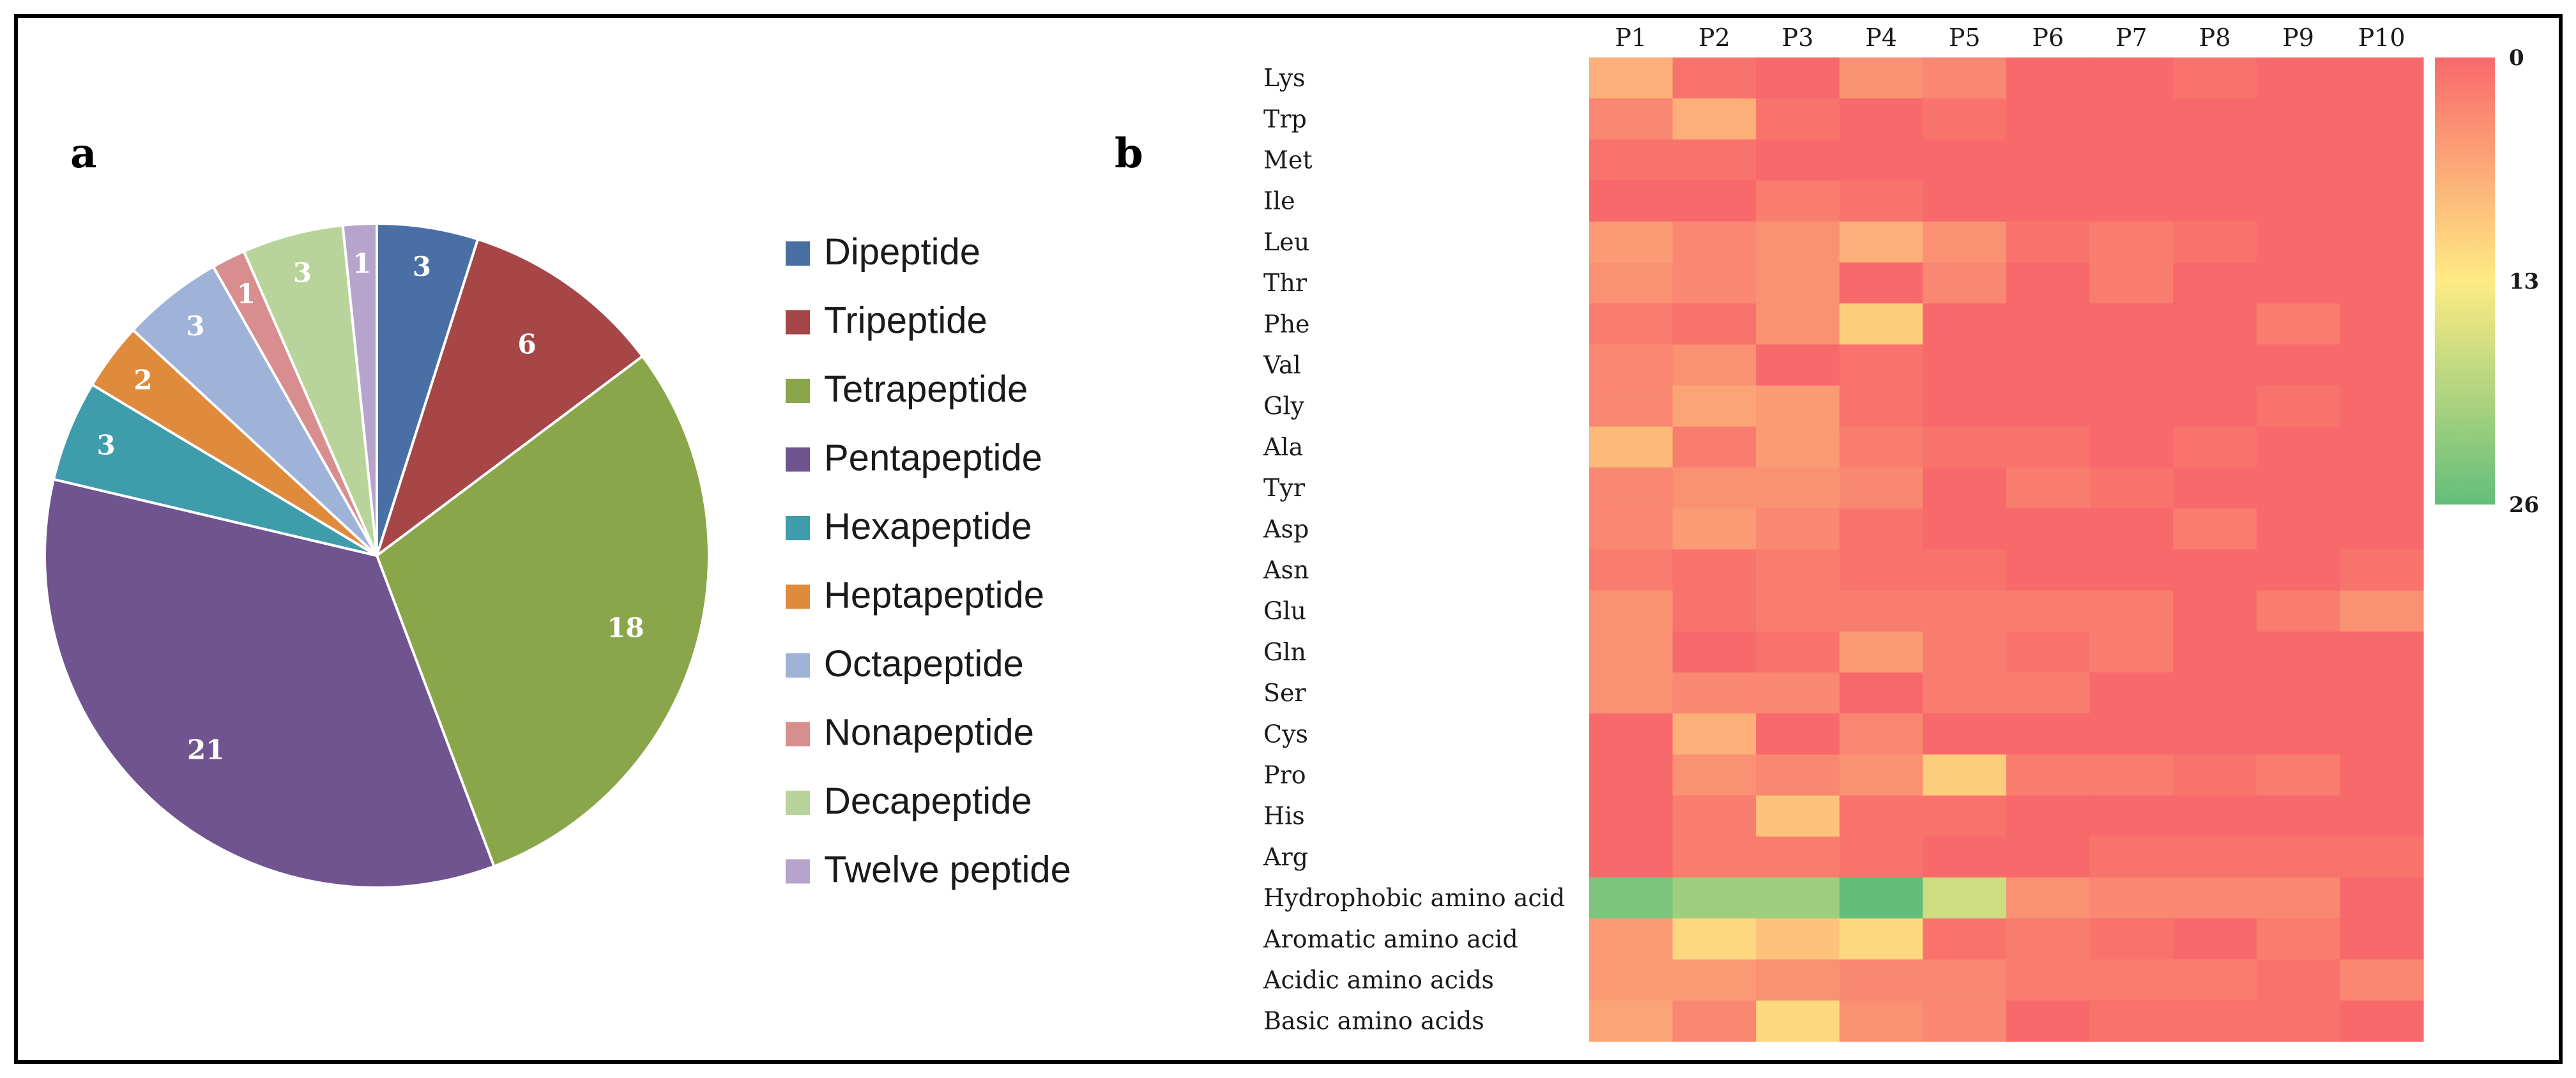 The image size is (2576, 1078). Describe the element at coordinates (542, 611) in the screenshot. I see `pie-slice-tetrapeptide` at that location.